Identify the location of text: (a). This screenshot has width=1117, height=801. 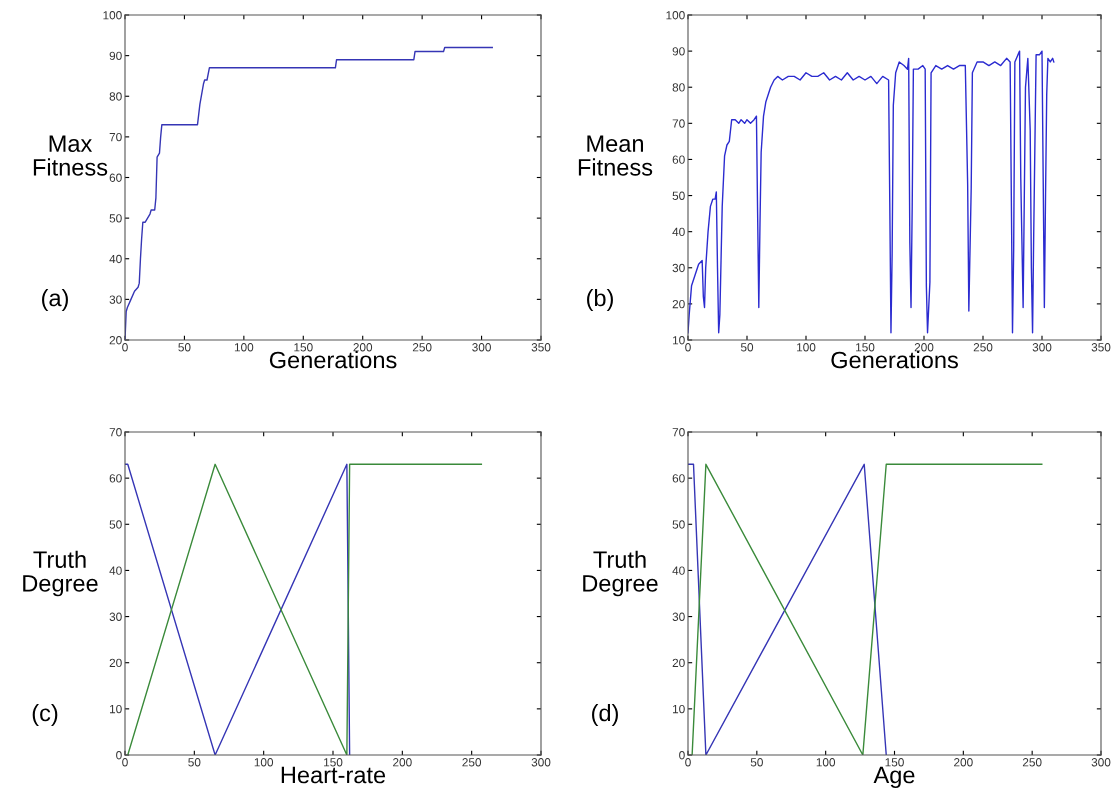
(55, 300).